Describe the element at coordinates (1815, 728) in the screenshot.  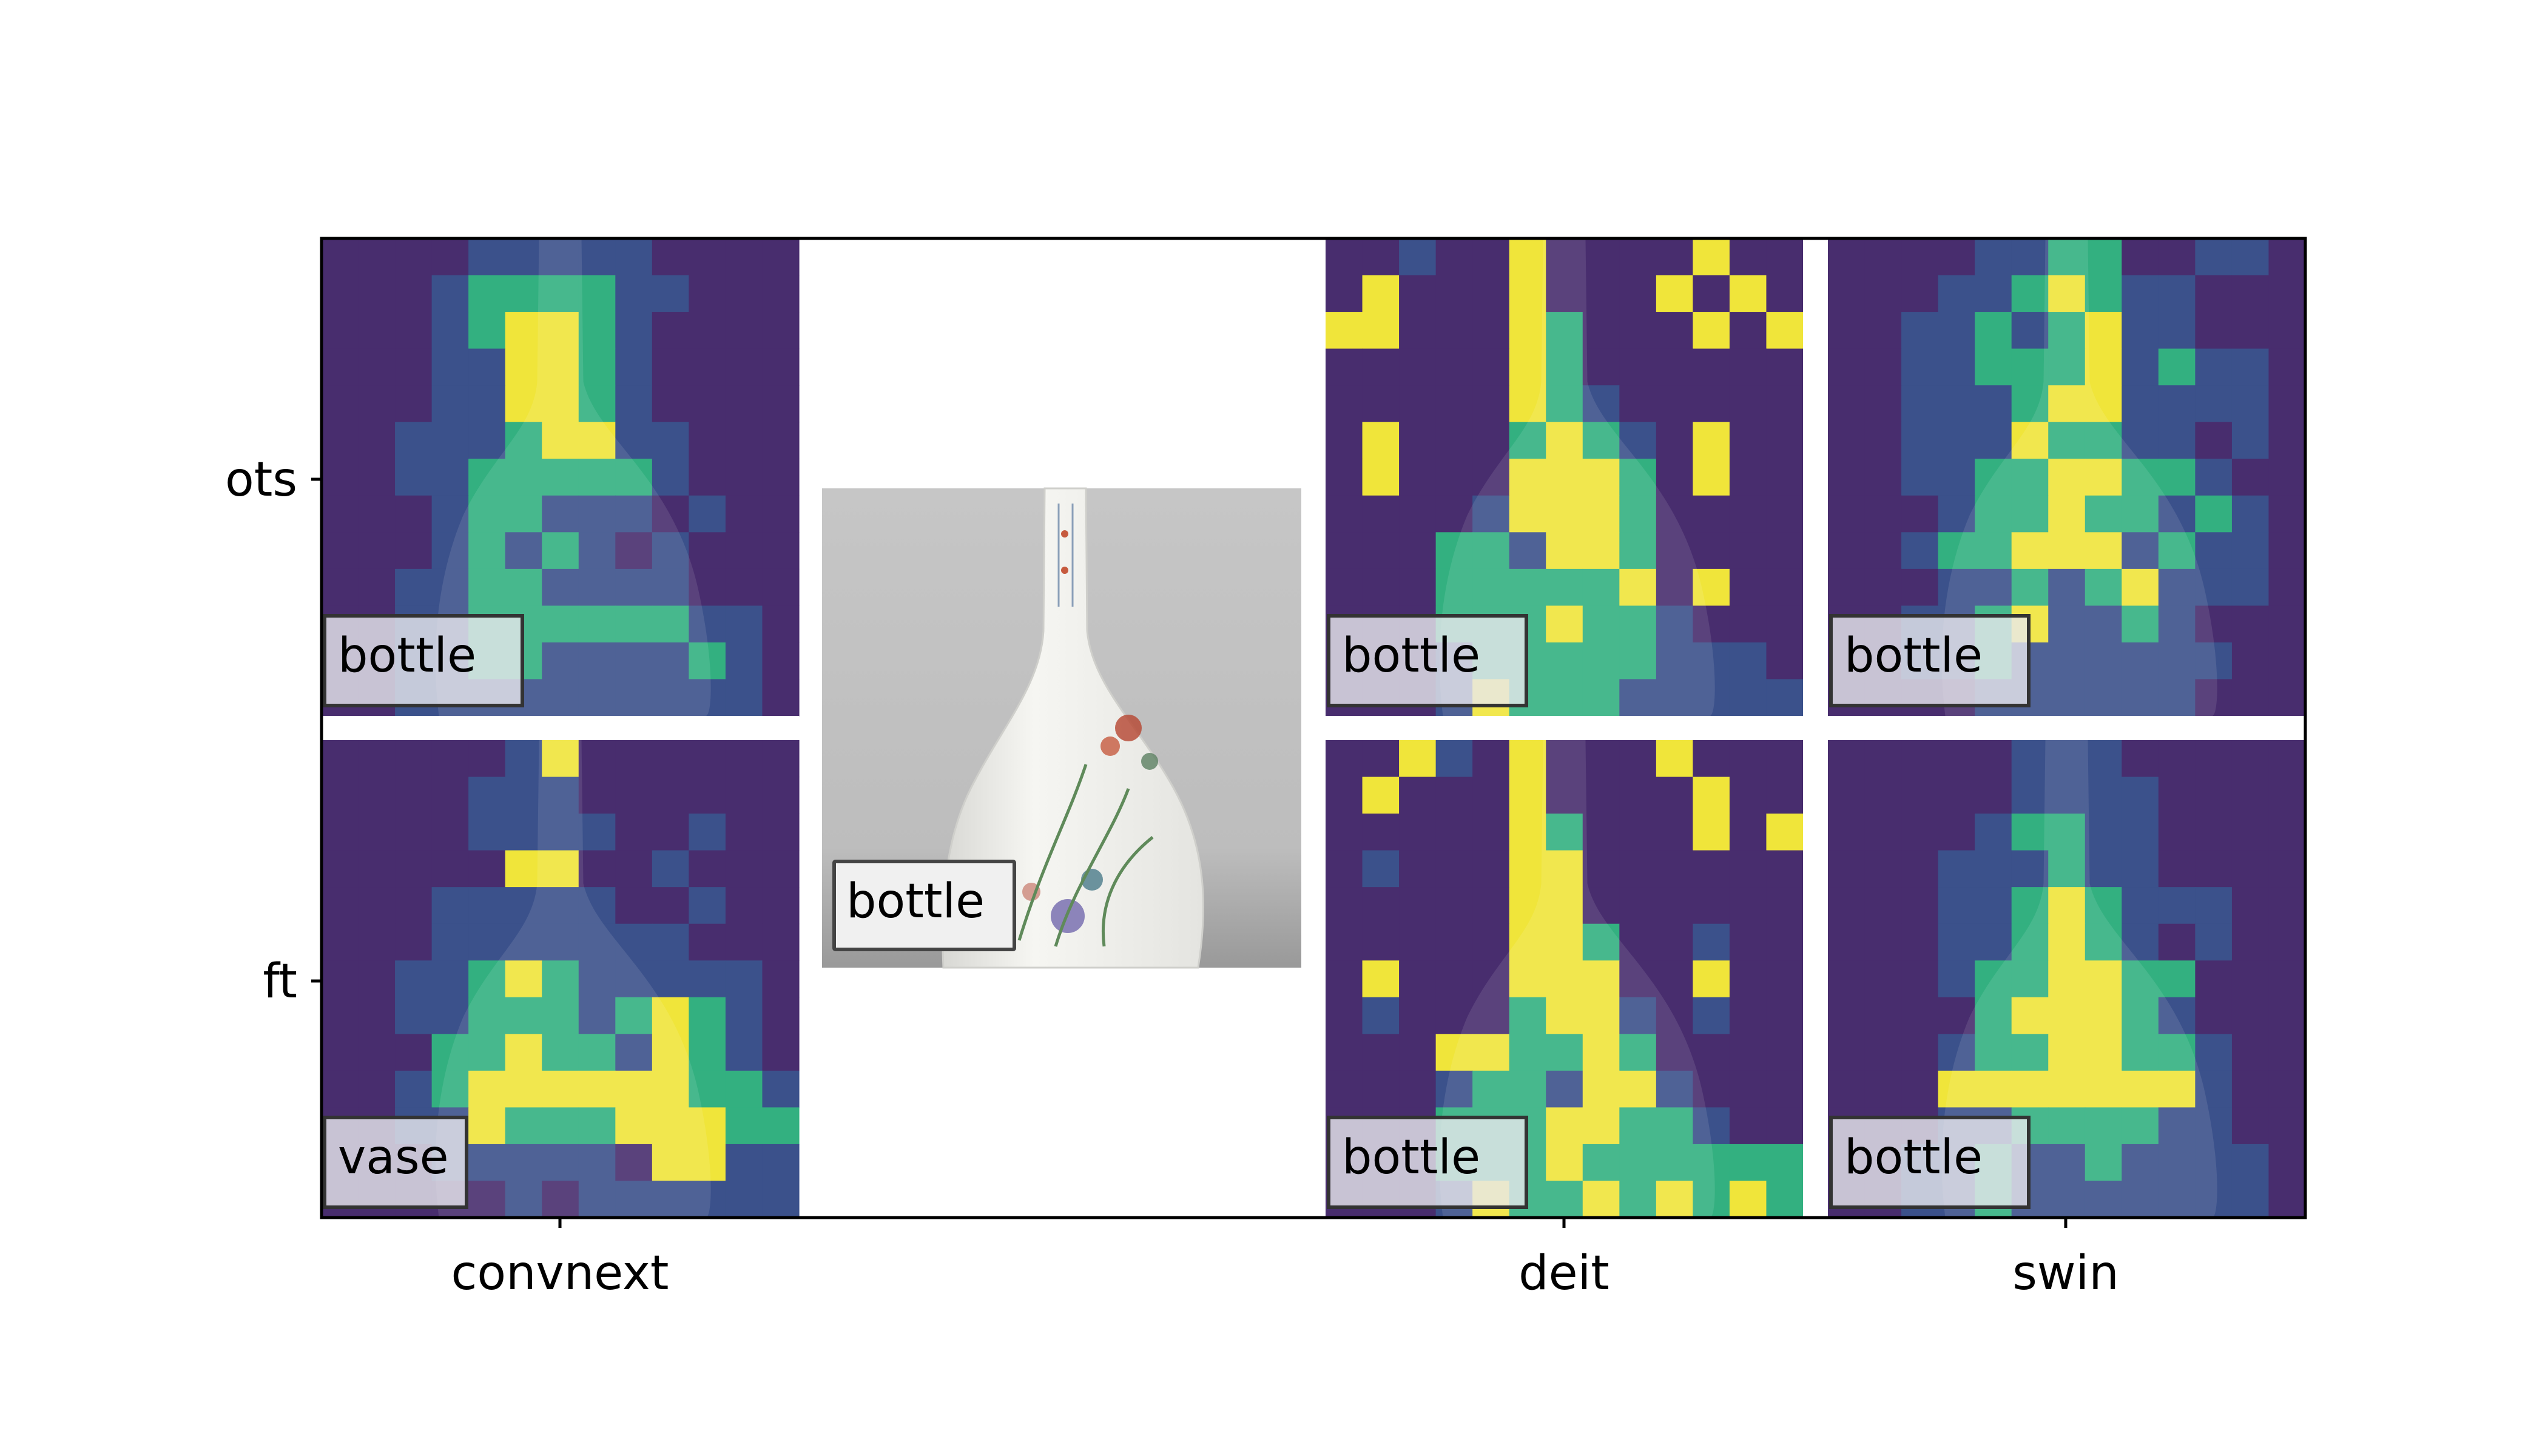
I see `panel-separator` at that location.